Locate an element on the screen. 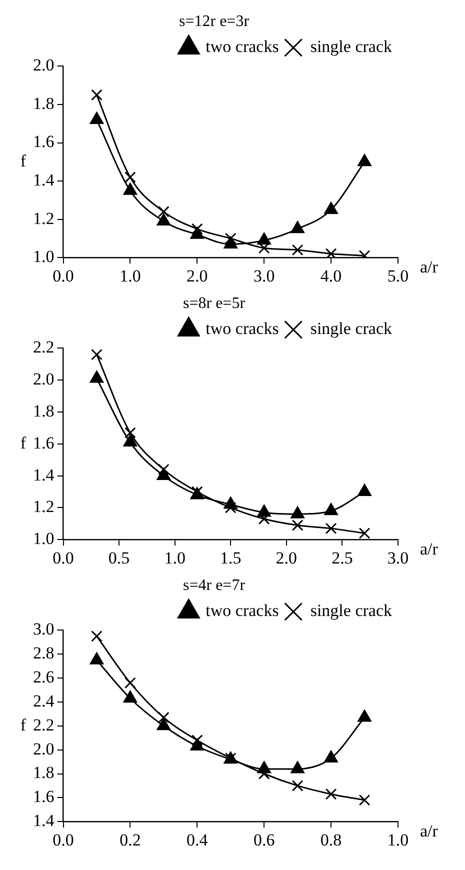 The image size is (465, 870). y-tick-label: 2.4 is located at coordinates (44, 700).